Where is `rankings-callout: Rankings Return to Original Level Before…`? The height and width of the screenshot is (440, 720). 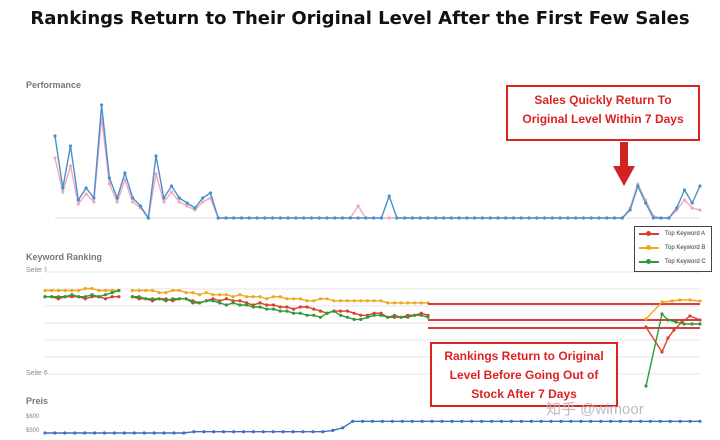 rankings-callout: Rankings Return to Original Level Before… is located at coordinates (524, 374).